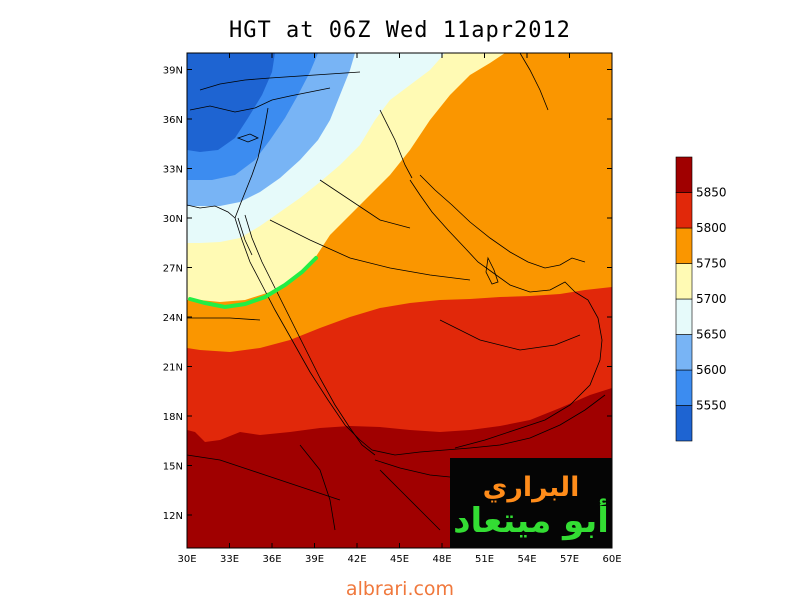  Describe the element at coordinates (569, 559) in the screenshot. I see `x-tick-label: 57E` at that location.